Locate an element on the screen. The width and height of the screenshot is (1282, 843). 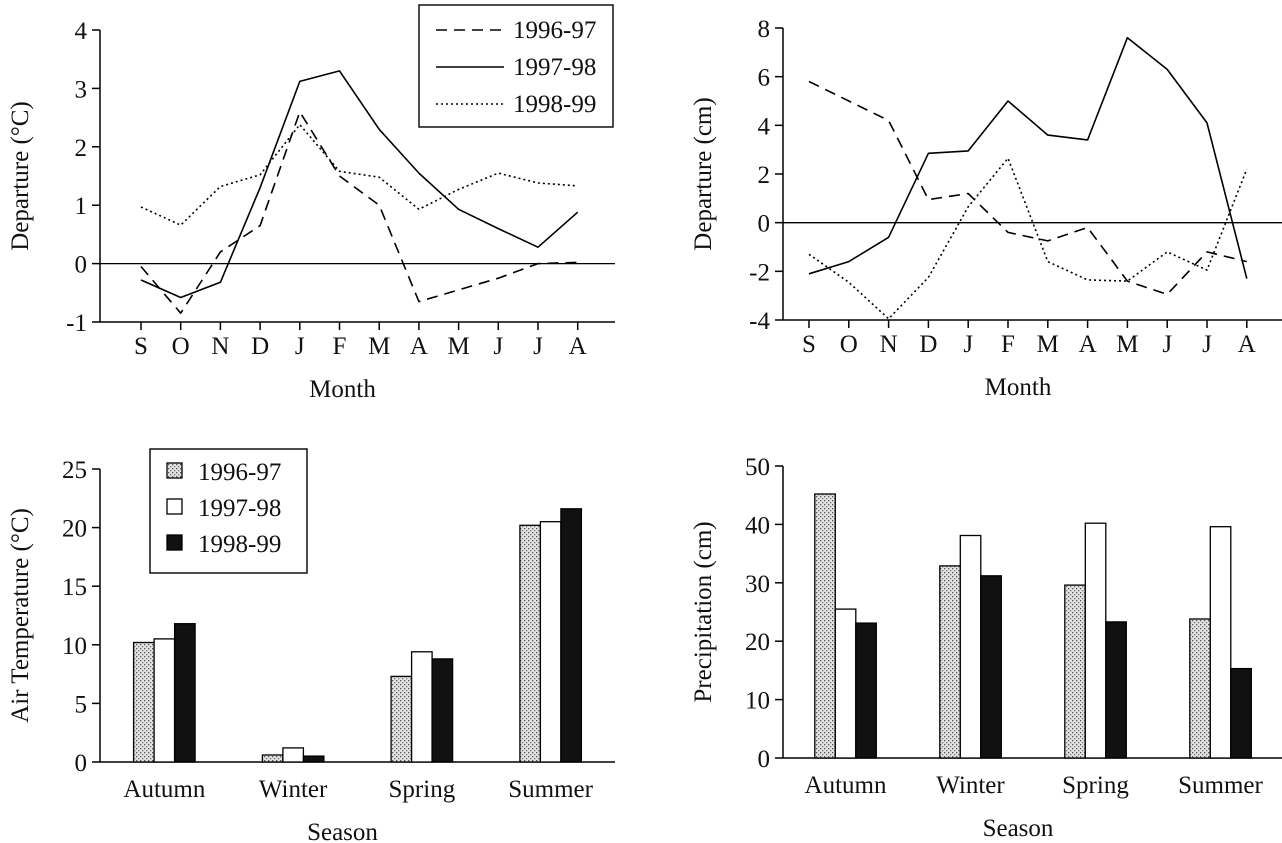
y-tick-label: 3 is located at coordinates (81, 89).